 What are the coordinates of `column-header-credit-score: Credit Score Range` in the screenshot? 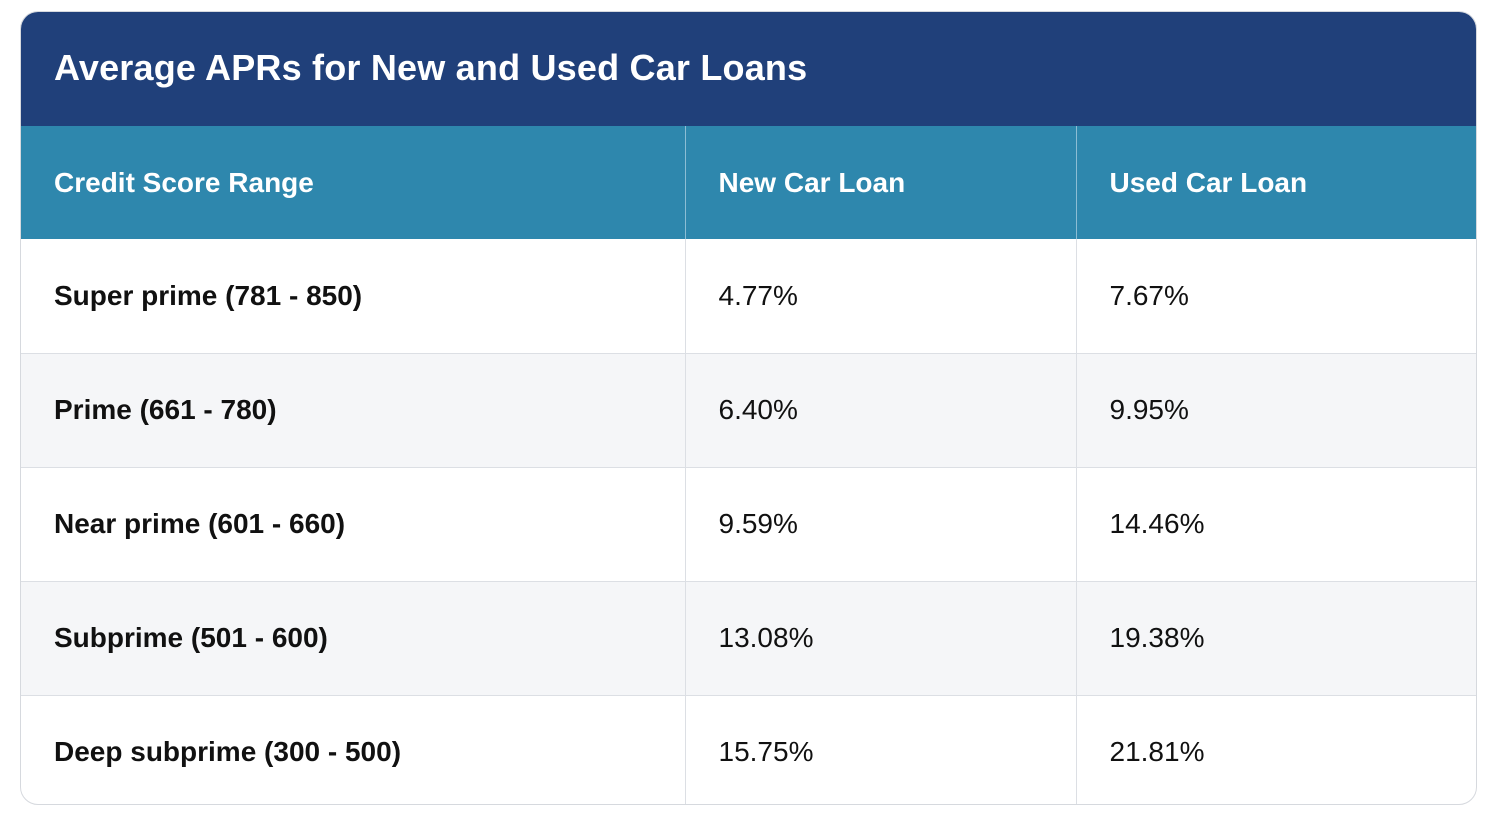 It's located at (353, 182).